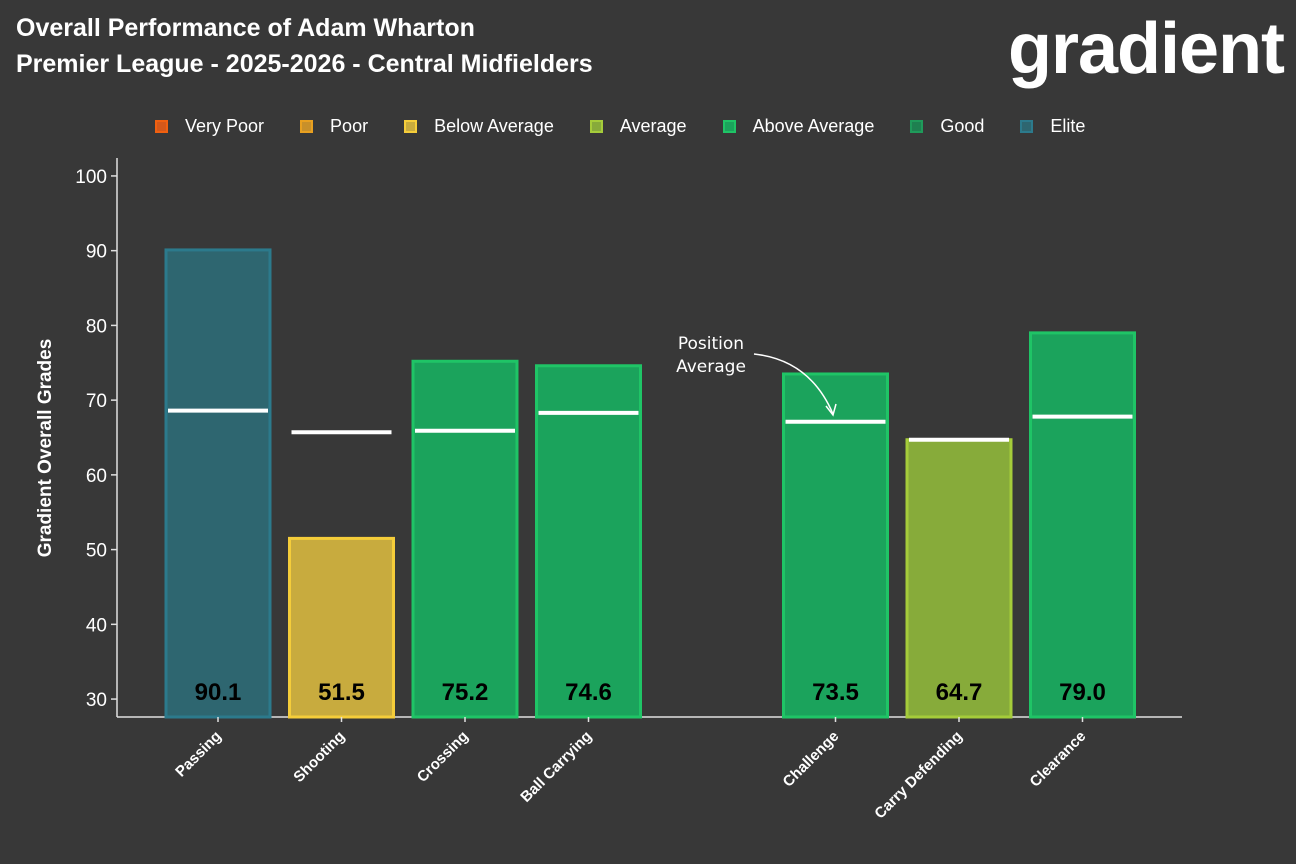  I want to click on x-tick-label: Ball Carrying, so click(556, 767).